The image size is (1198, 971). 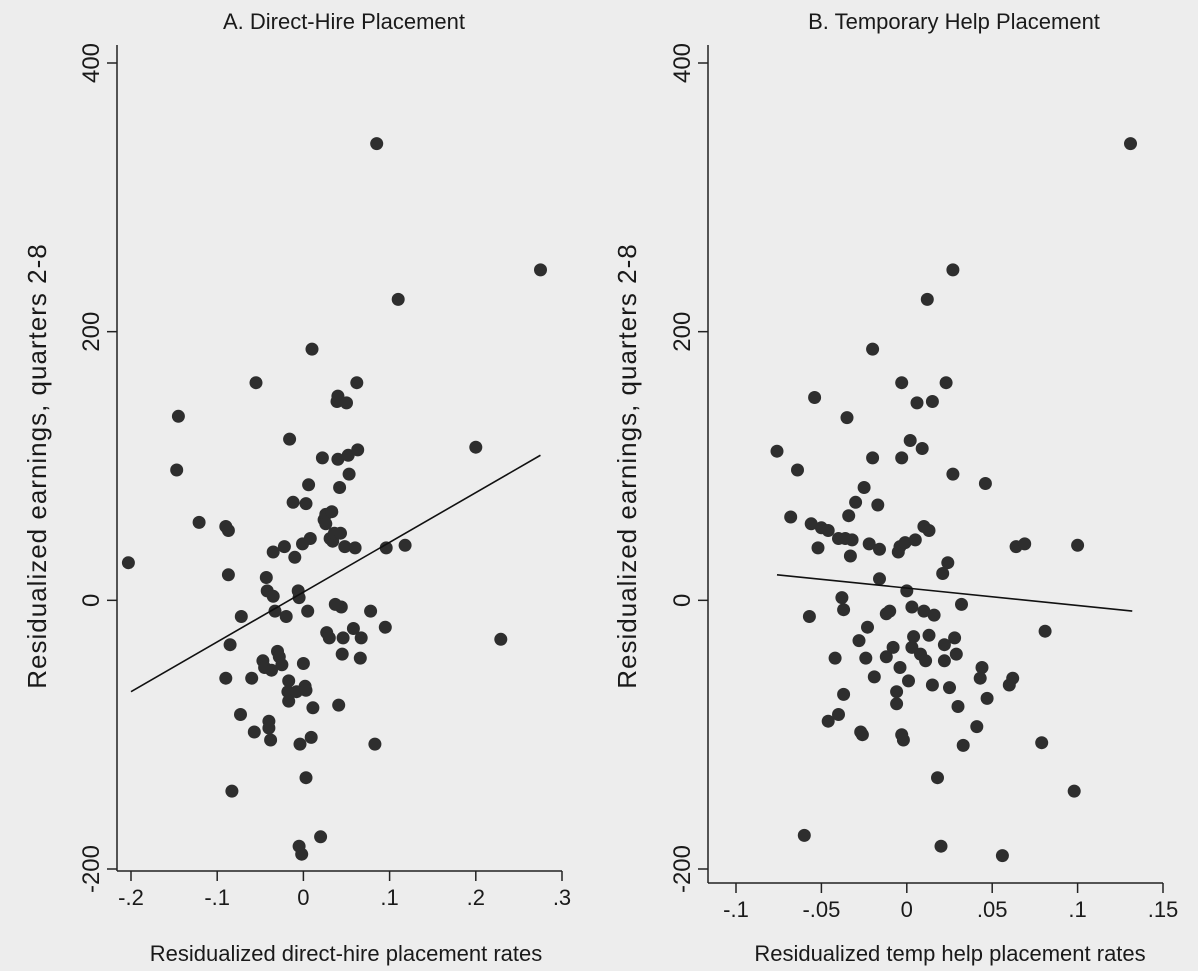 What do you see at coordinates (949, 953) in the screenshot?
I see `panel-b-x-axis-label: Residualized temp help placement rates` at bounding box center [949, 953].